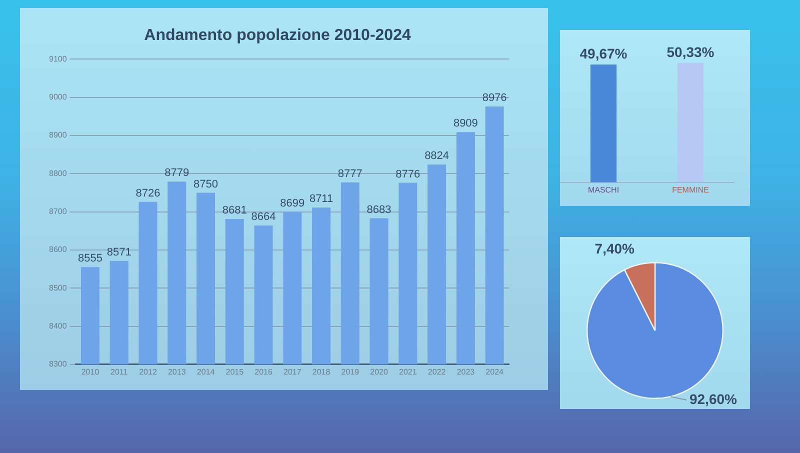 This screenshot has height=453, width=800. What do you see at coordinates (58, 287) in the screenshot?
I see `y-tick-label: 8500` at bounding box center [58, 287].